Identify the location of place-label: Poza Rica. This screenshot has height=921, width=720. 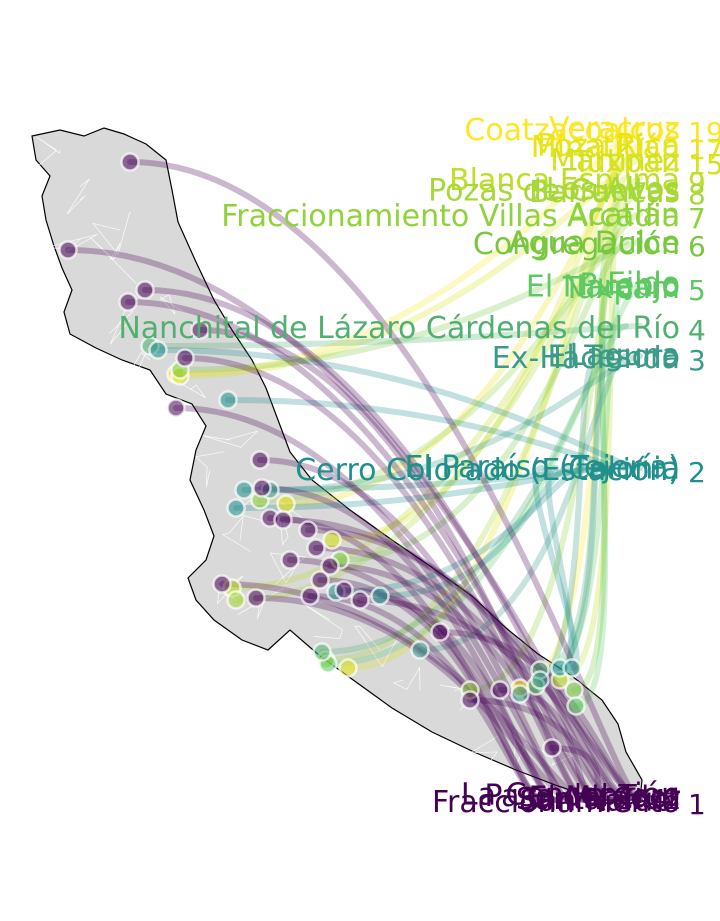
(608, 146).